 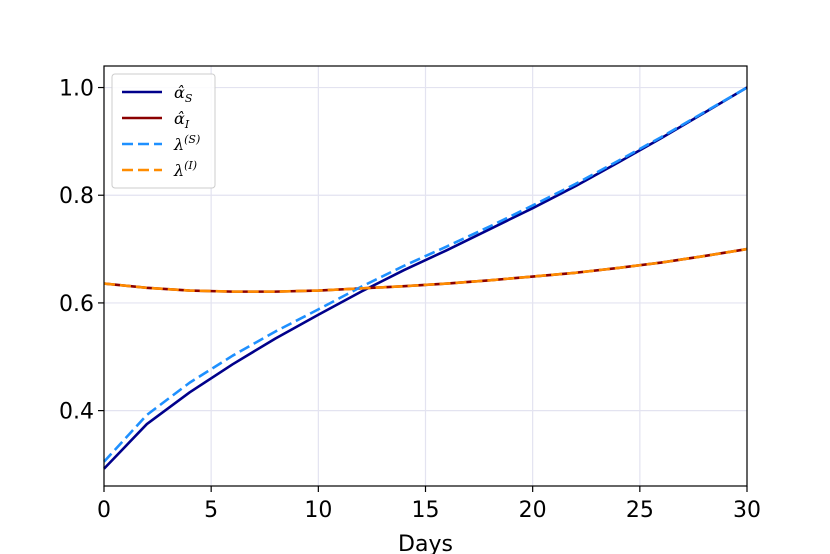 What do you see at coordinates (186, 143) in the screenshot?
I see `legend-label: λ(S)` at bounding box center [186, 143].